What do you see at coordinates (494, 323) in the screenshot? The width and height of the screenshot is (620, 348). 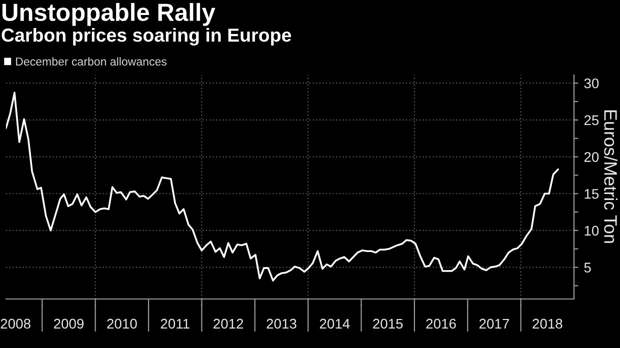 I see `x-tick-label: 2017` at bounding box center [494, 323].